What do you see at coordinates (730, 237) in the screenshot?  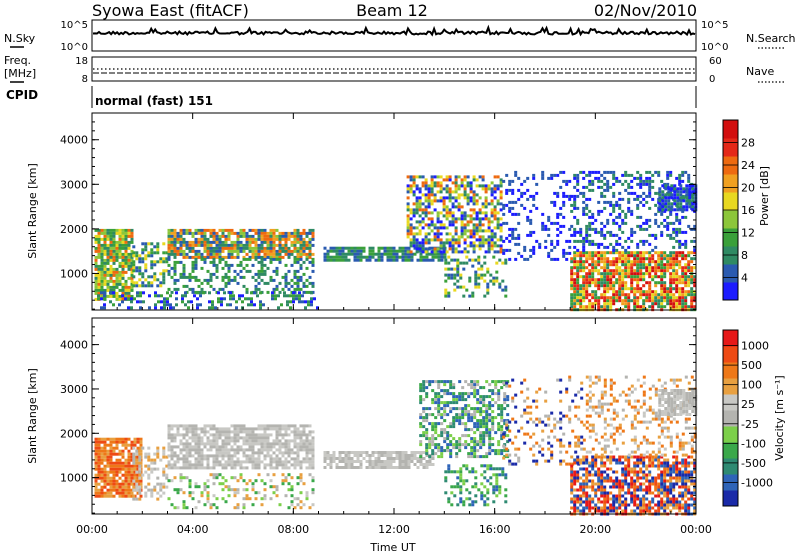 I see `colorbar-swatch` at bounding box center [730, 237].